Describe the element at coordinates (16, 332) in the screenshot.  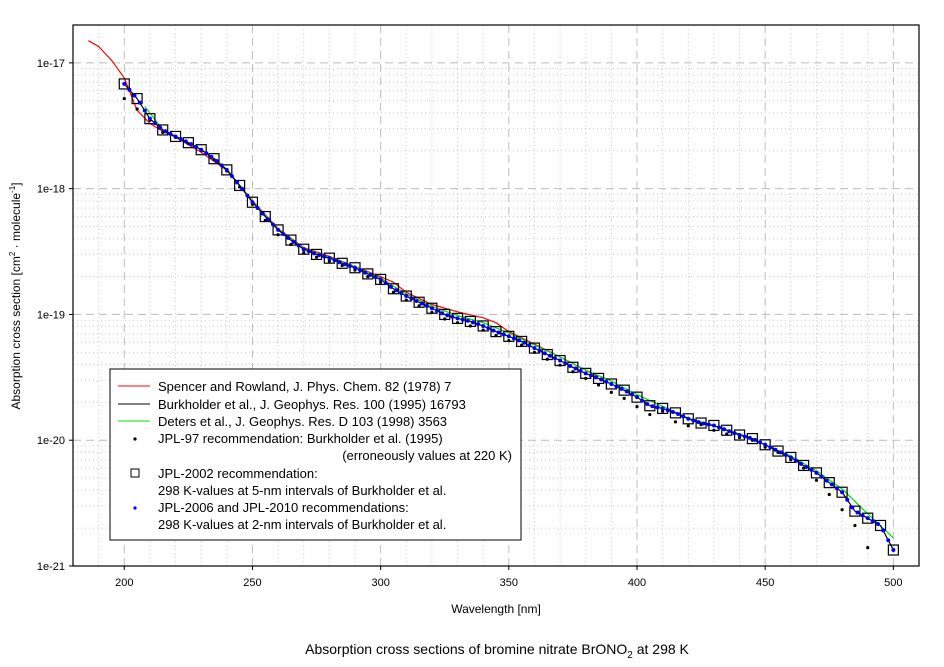
I see `y-axis-label-a: Absorption cross section [cm` at that location.